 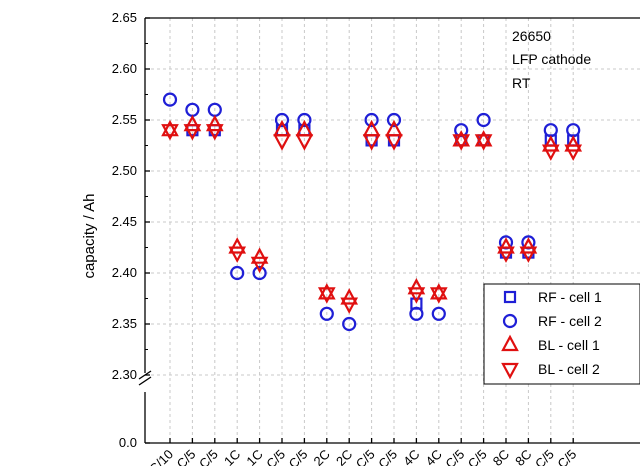 I want to click on y-axis-title: capacity / Ah, so click(x=89, y=235).